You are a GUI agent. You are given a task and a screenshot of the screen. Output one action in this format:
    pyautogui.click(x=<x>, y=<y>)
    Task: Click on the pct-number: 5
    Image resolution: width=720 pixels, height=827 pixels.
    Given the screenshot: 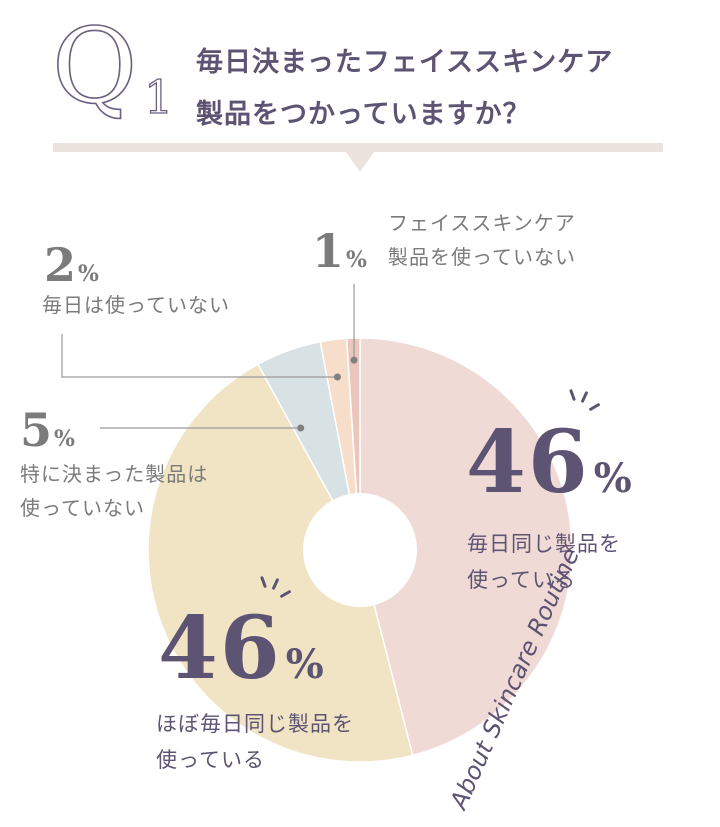 What is the action you would take?
    pyautogui.click(x=36, y=430)
    